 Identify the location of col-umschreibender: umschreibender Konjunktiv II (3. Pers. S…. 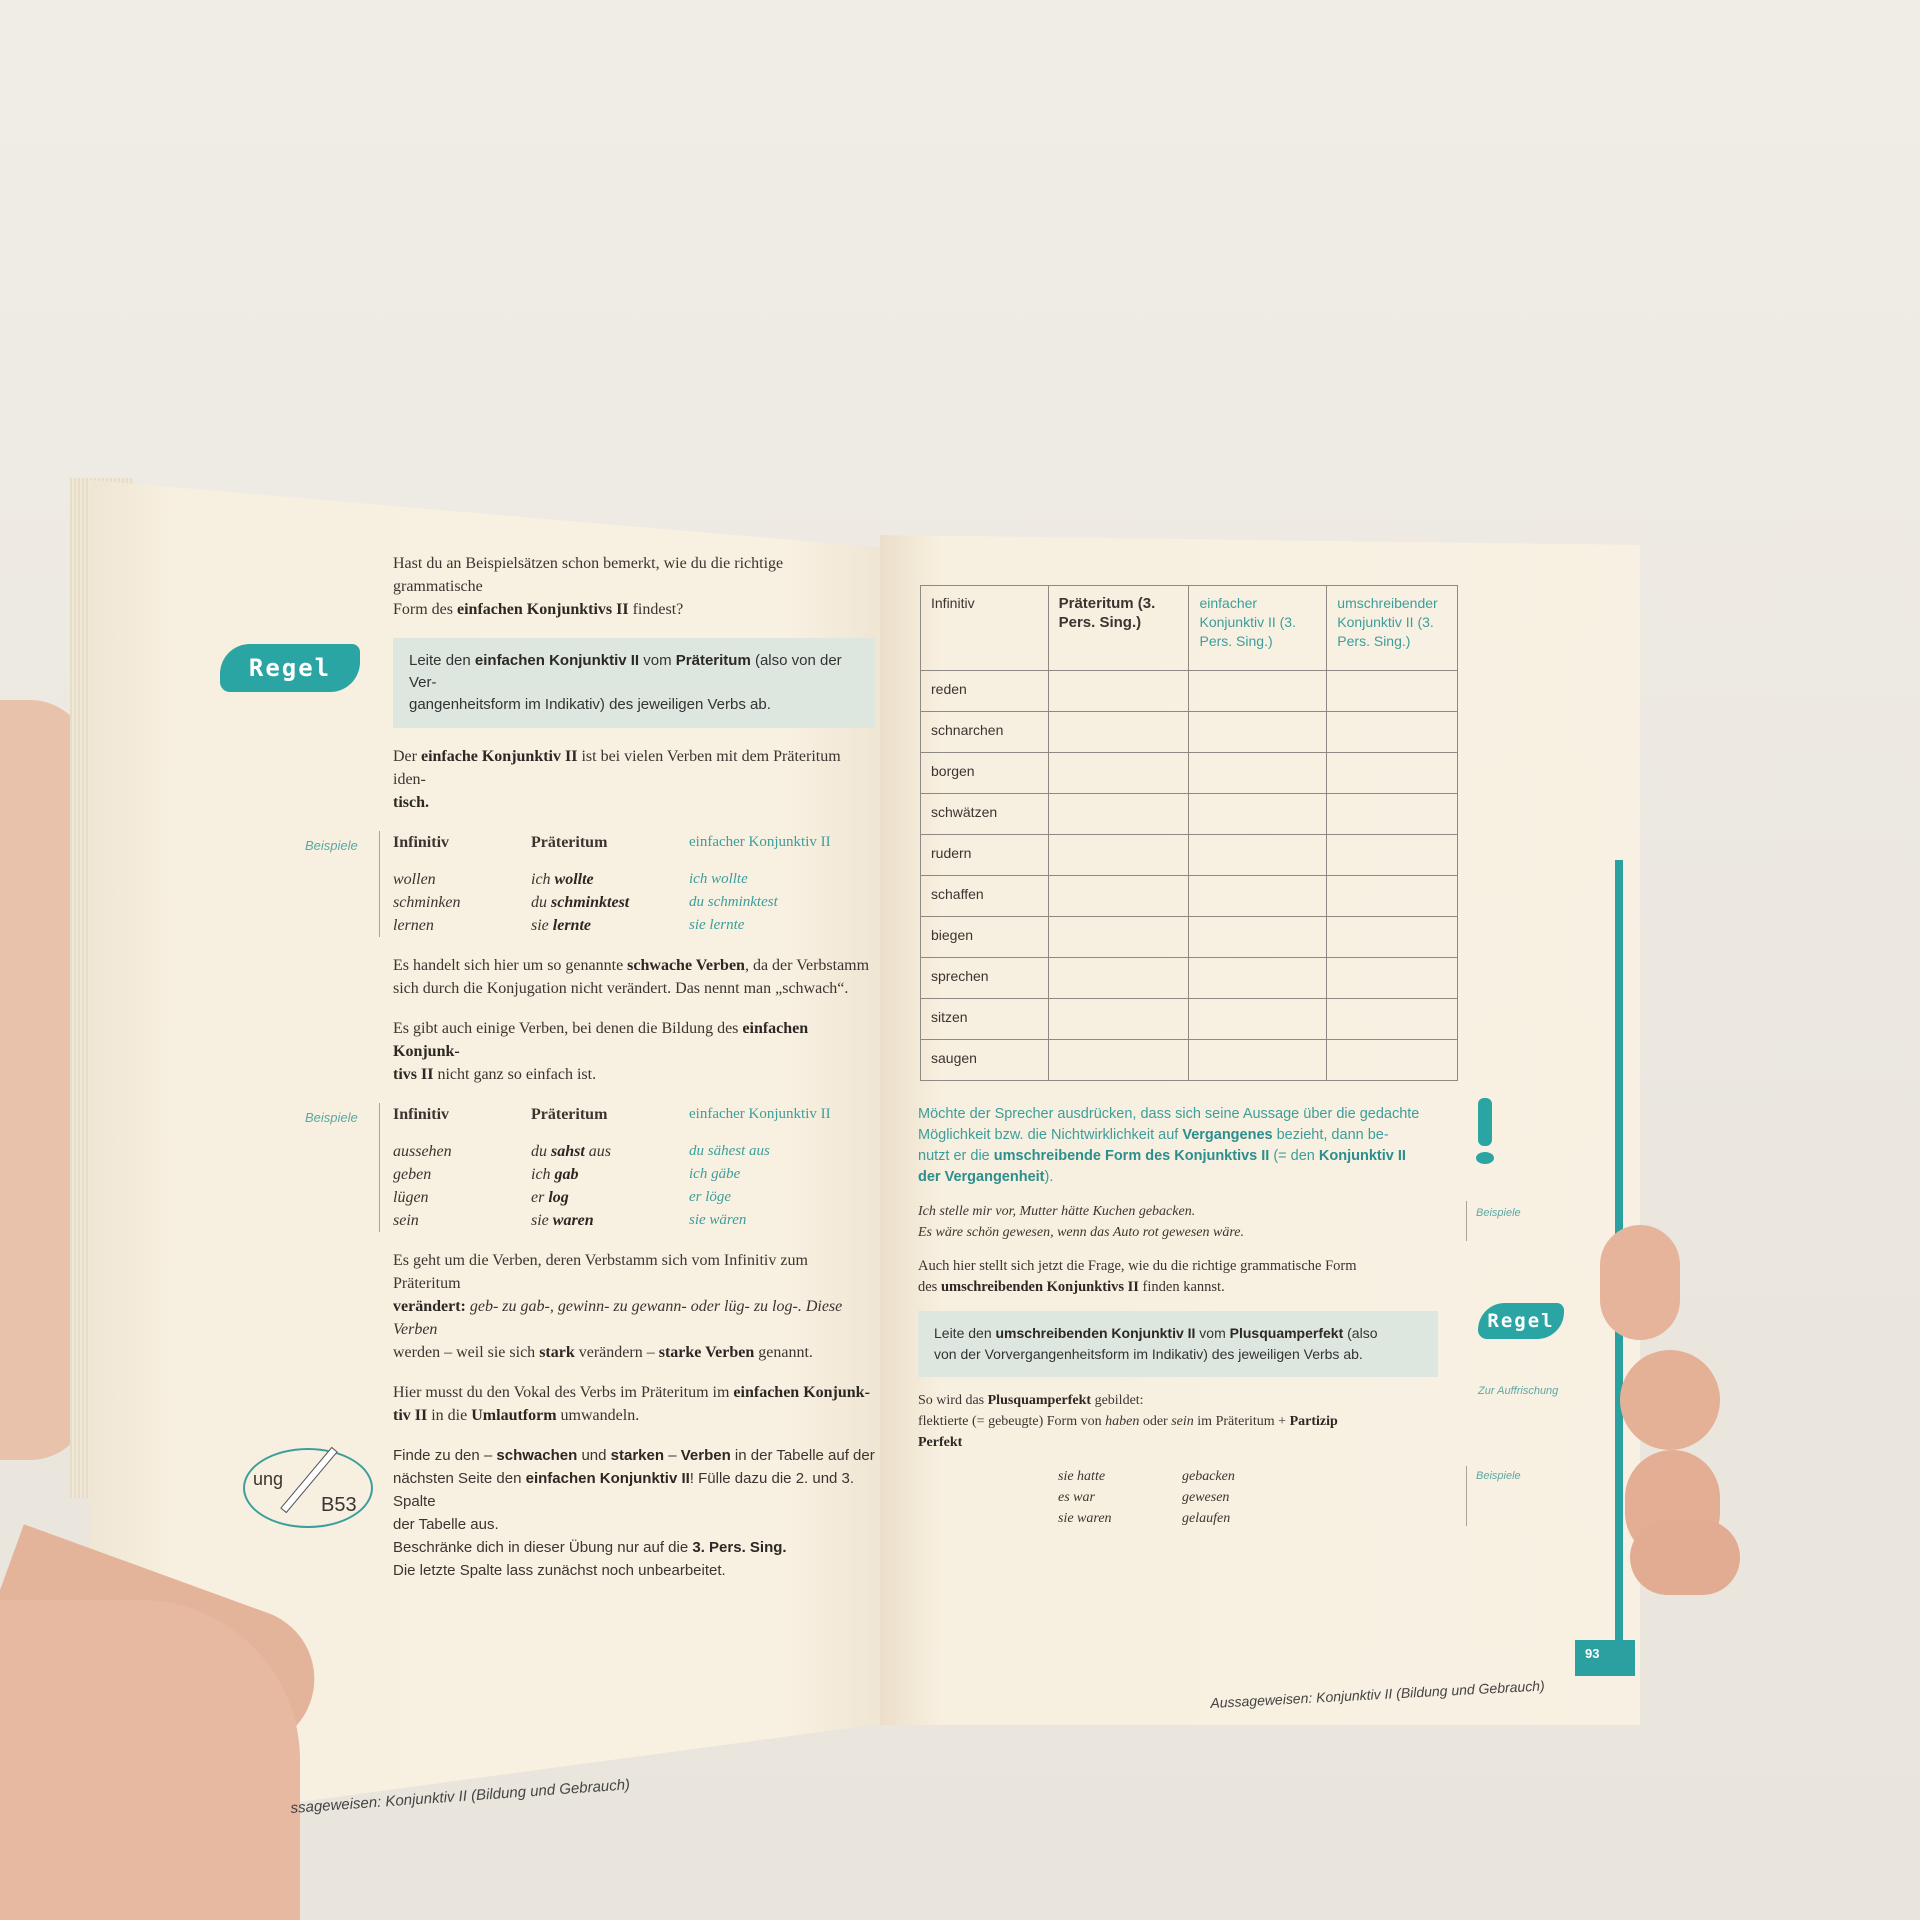
(1392, 628).